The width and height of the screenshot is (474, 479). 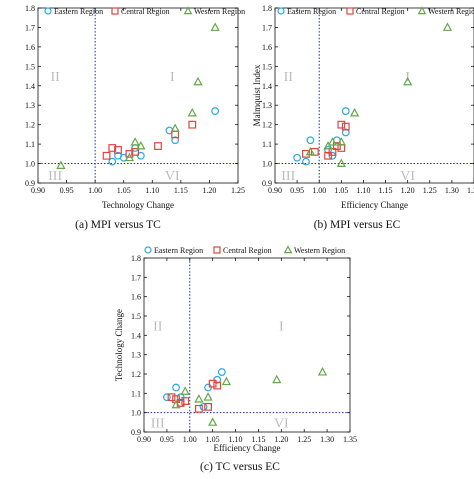 I want to click on x-tick-label: 1.15, so click(x=386, y=190).